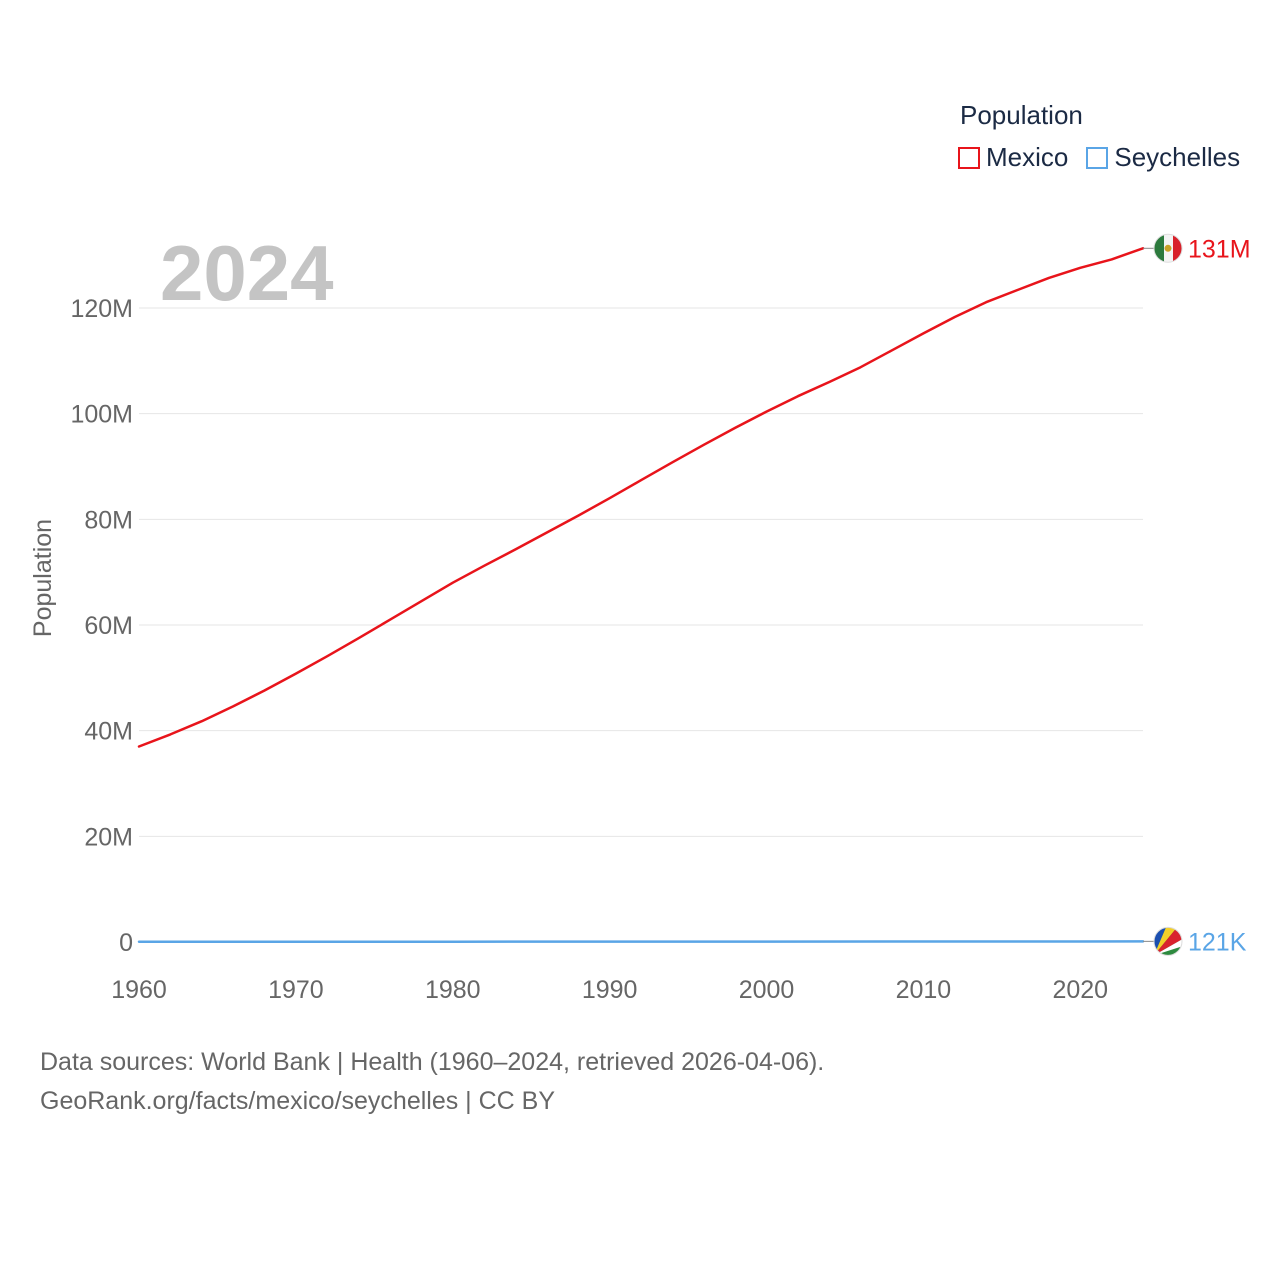 Image resolution: width=1280 pixels, height=1280 pixels. I want to click on seychelles-flag-icon, so click(1168, 941).